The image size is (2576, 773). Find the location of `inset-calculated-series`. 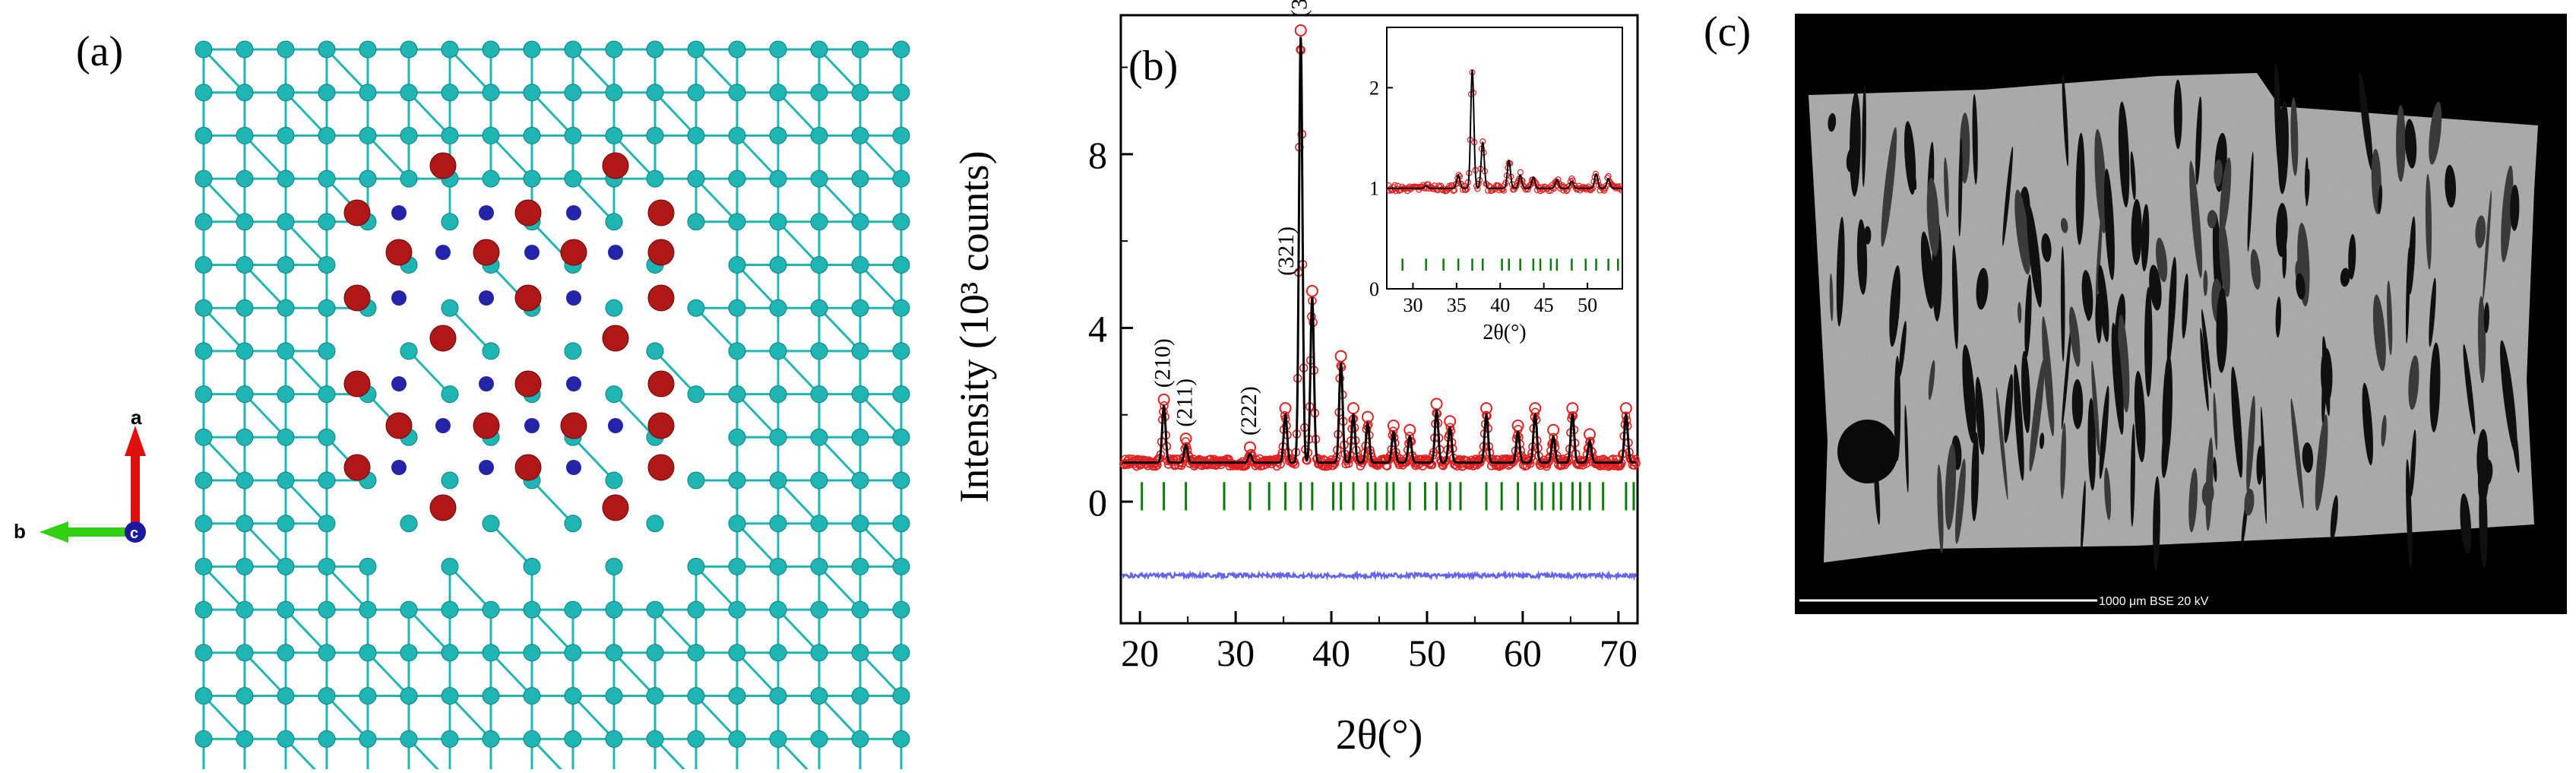

inset-calculated-series is located at coordinates (1505, 129).